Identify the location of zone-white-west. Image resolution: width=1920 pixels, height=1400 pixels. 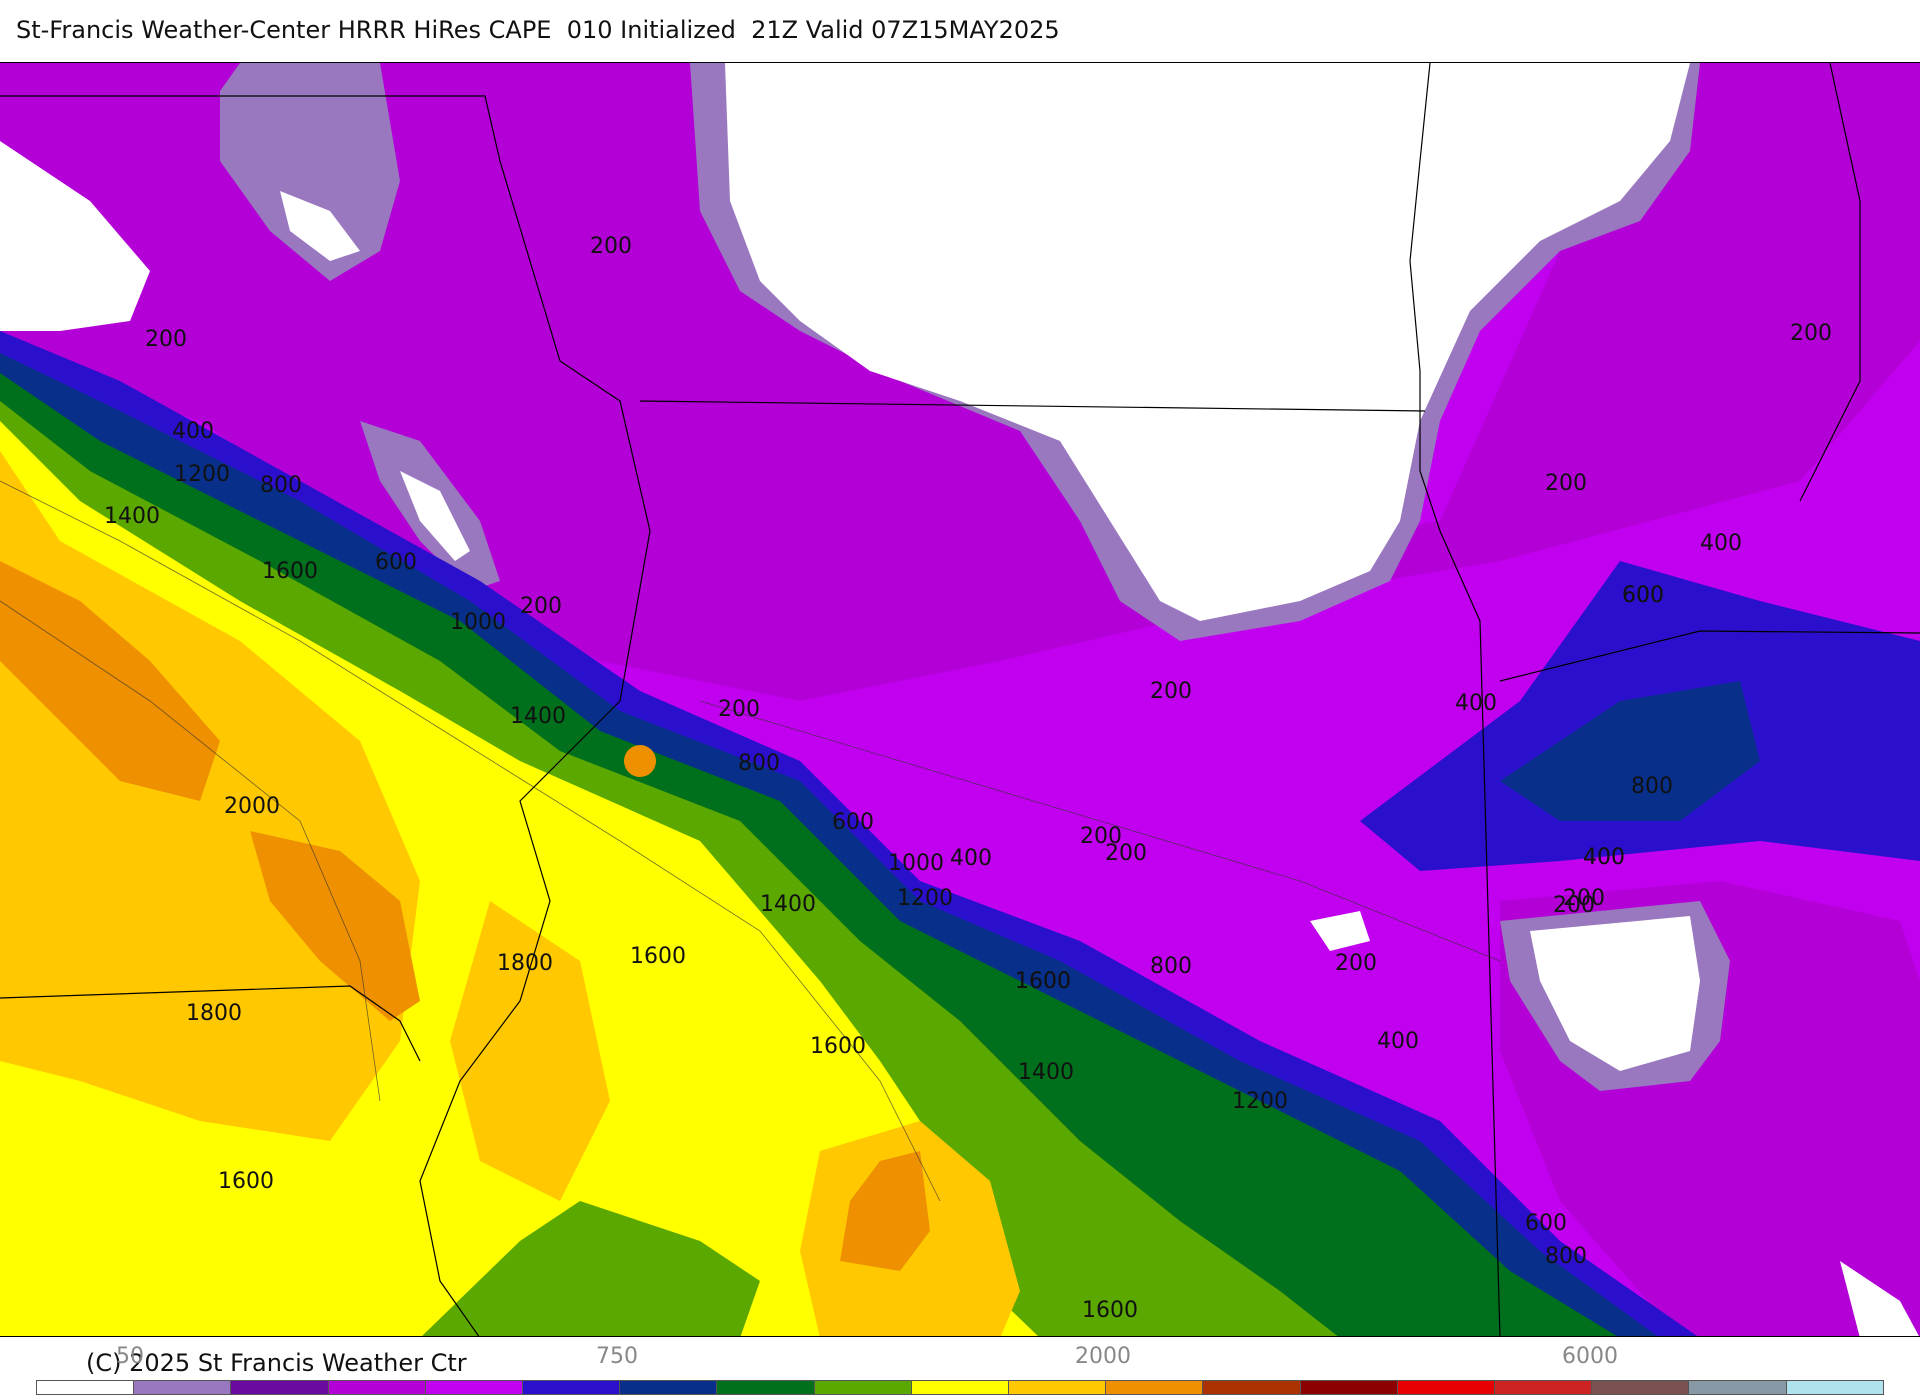
(75, 236).